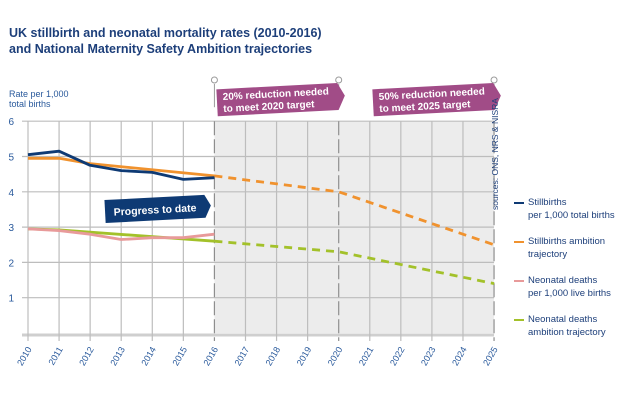  Describe the element at coordinates (547, 202) in the screenshot. I see `legend-label-line1: Stillbirths` at that location.